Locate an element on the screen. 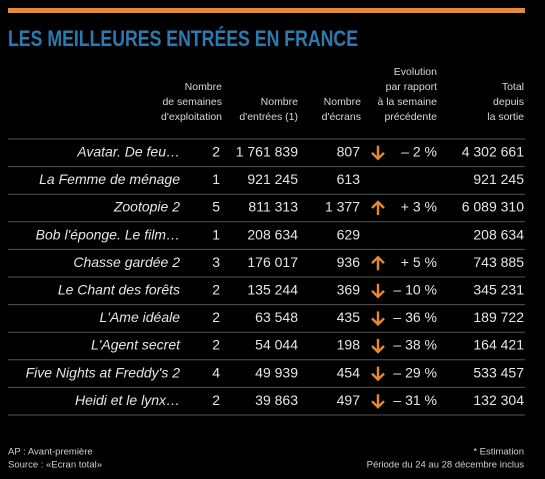 The height and width of the screenshot is (479, 545). total: 345 231 is located at coordinates (498, 290).